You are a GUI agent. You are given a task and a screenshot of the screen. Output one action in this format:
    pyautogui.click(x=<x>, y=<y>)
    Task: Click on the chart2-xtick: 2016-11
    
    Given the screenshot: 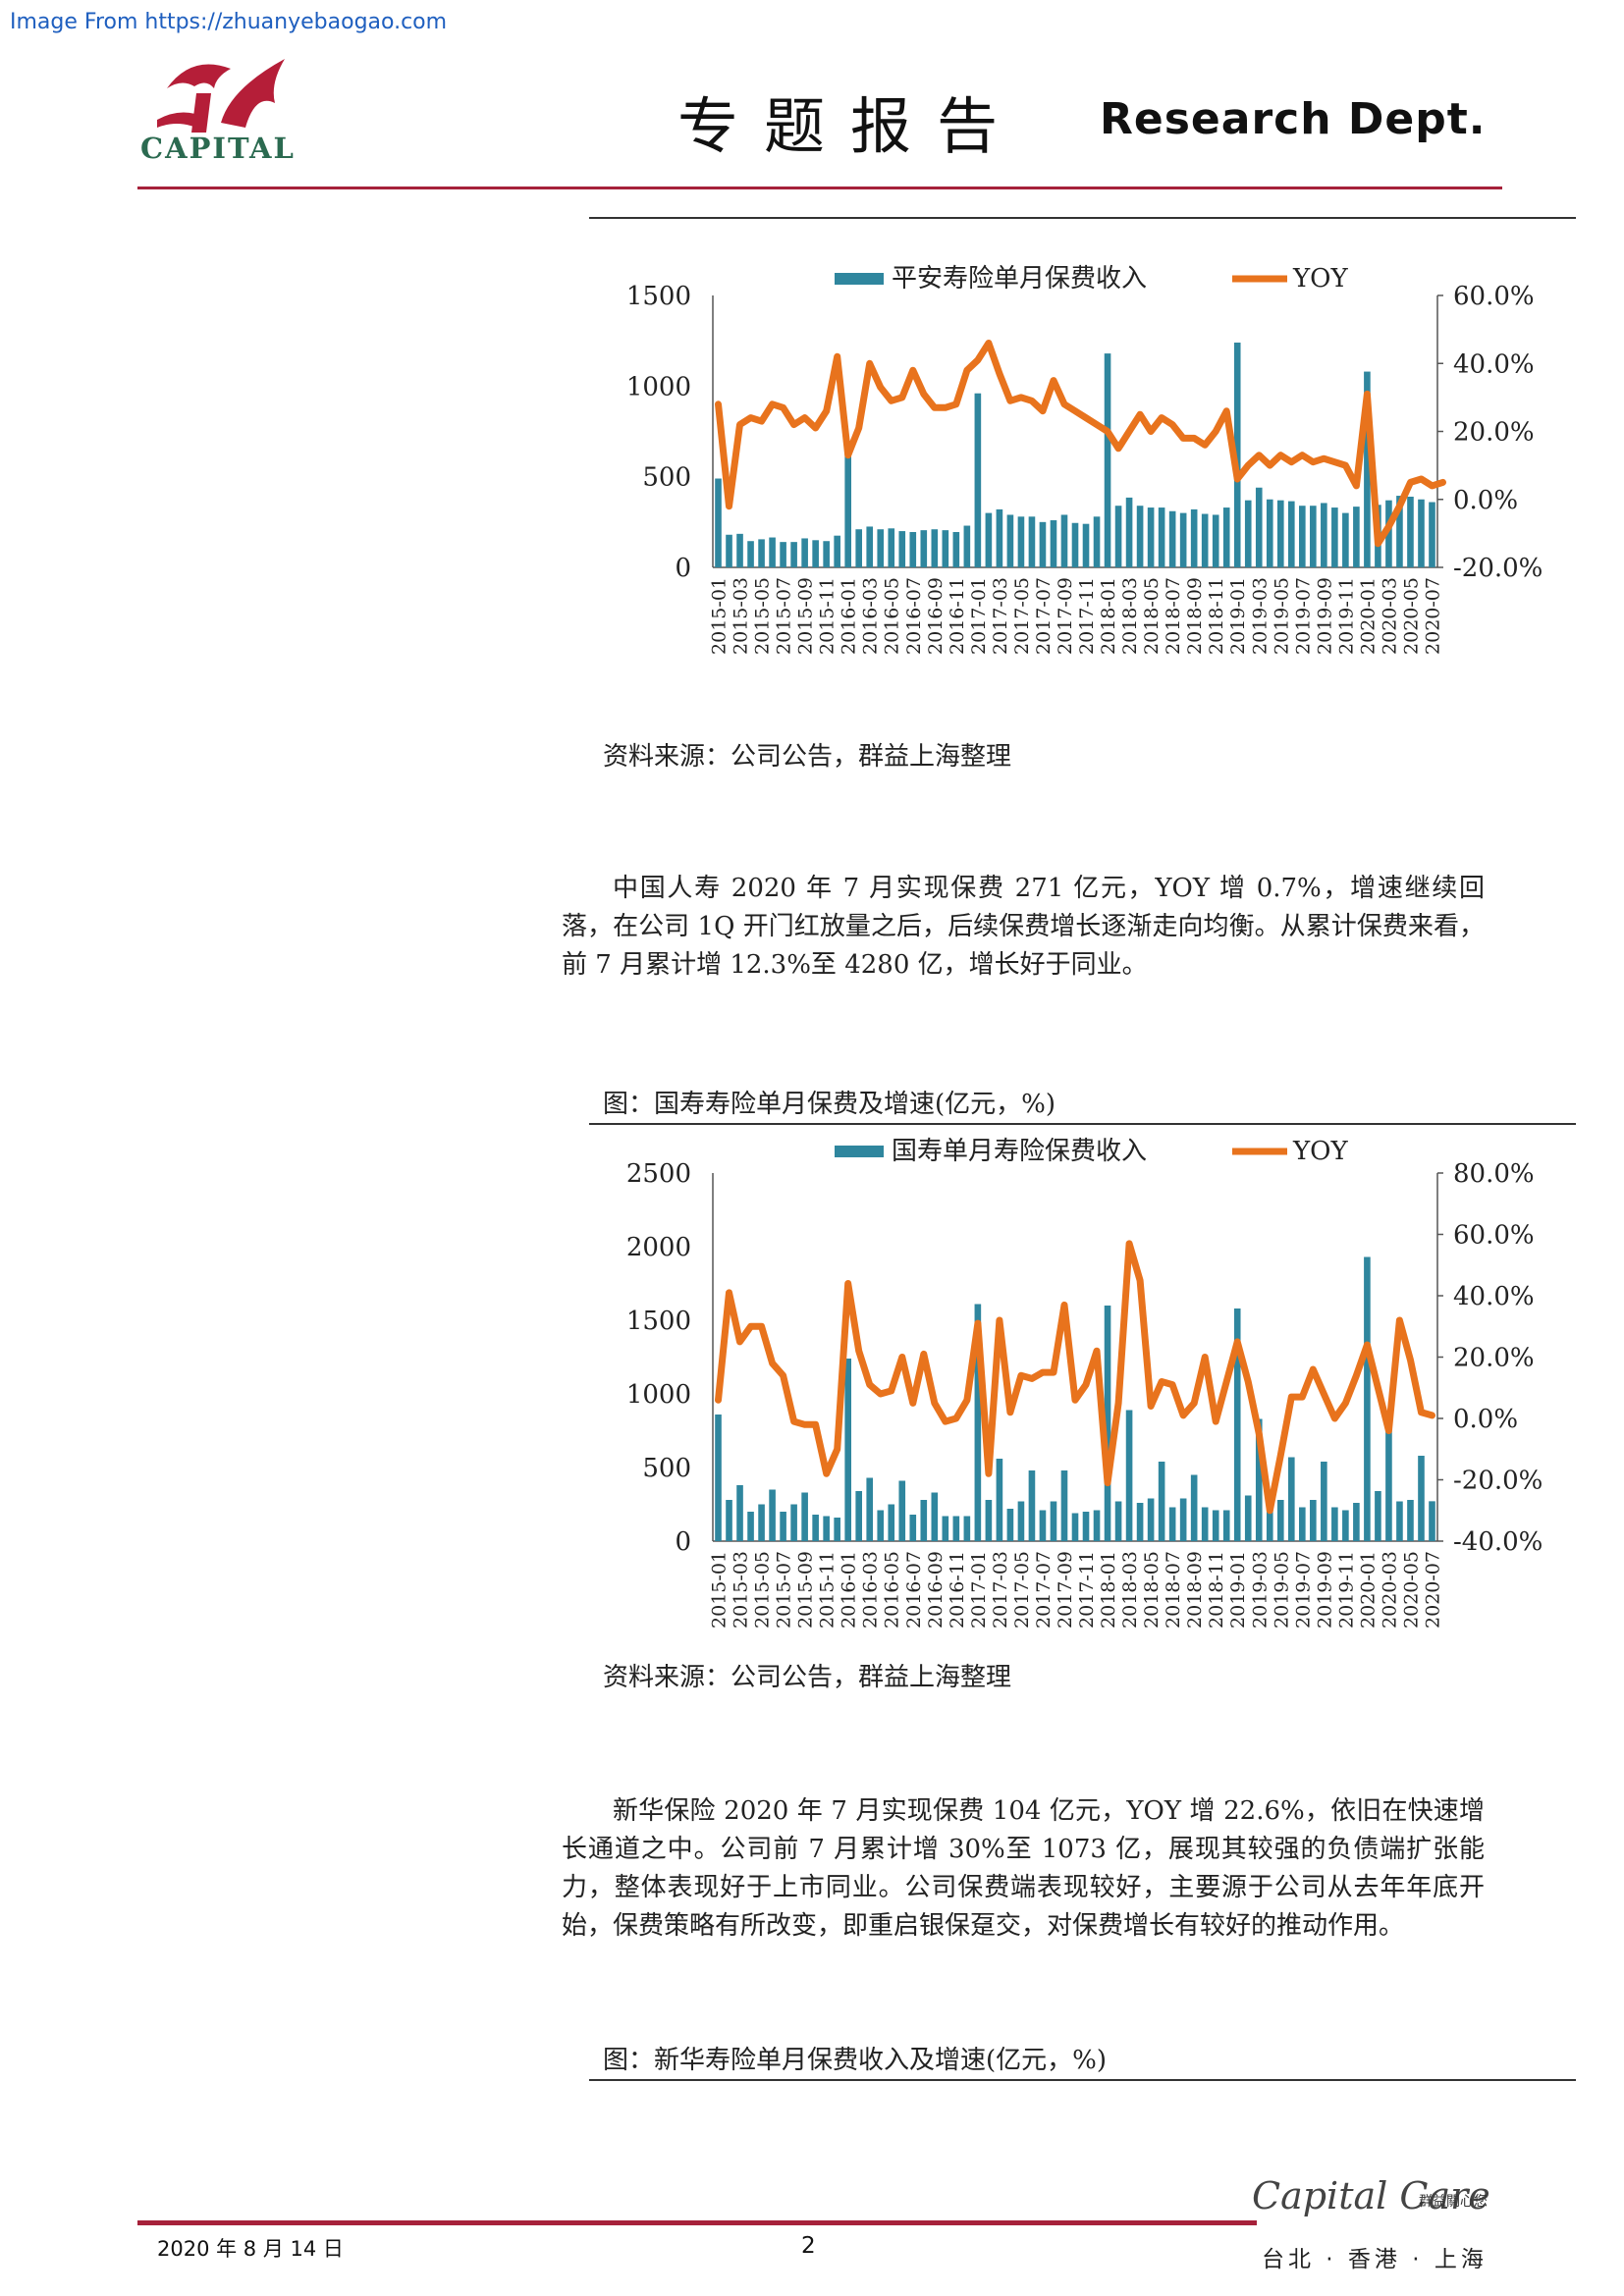 What is the action you would take?
    pyautogui.click(x=957, y=1590)
    